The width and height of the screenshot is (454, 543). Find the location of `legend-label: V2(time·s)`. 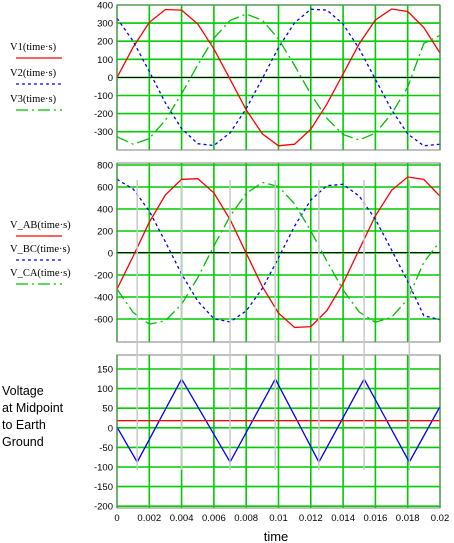

legend-label: V2(time·s) is located at coordinates (33, 73).